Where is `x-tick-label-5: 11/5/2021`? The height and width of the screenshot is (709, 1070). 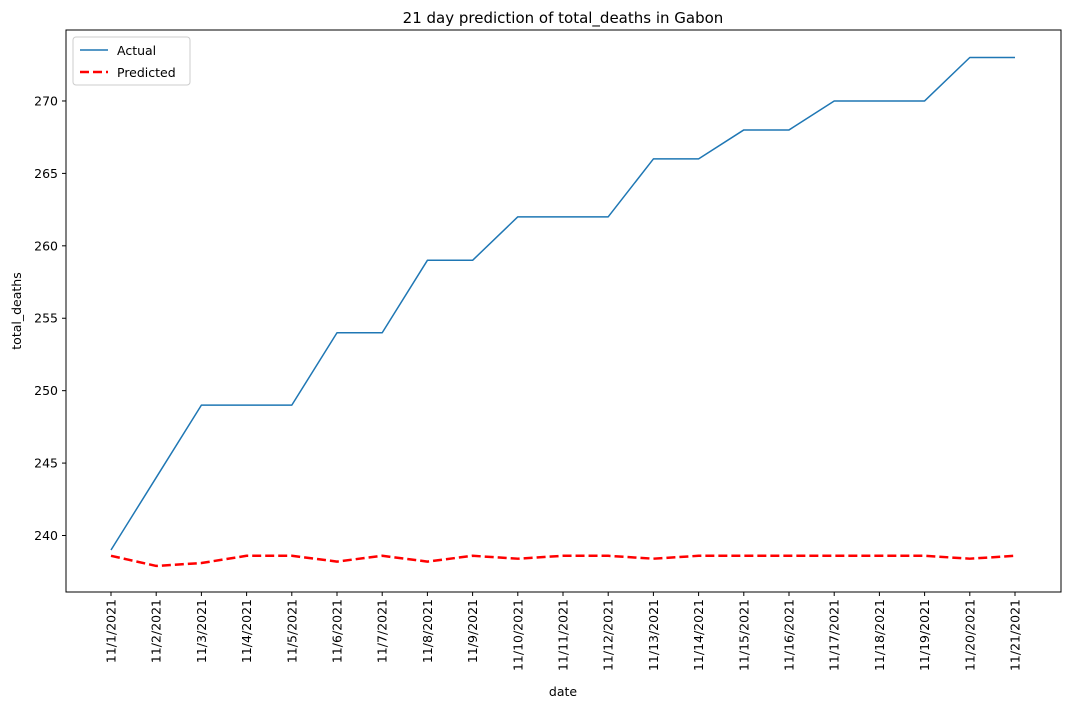
x-tick-label-5: 11/5/2021 is located at coordinates (291, 631).